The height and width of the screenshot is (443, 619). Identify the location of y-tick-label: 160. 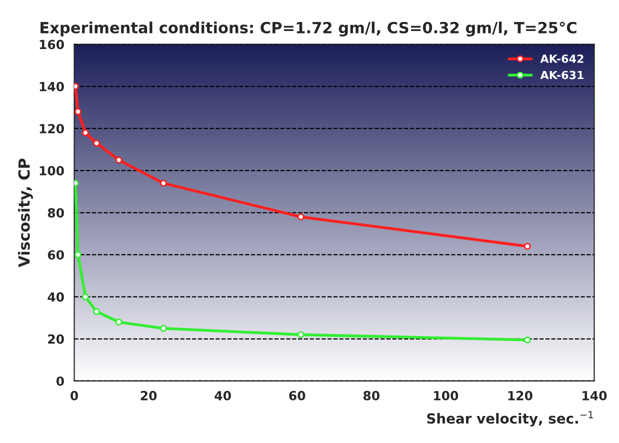
(52, 45).